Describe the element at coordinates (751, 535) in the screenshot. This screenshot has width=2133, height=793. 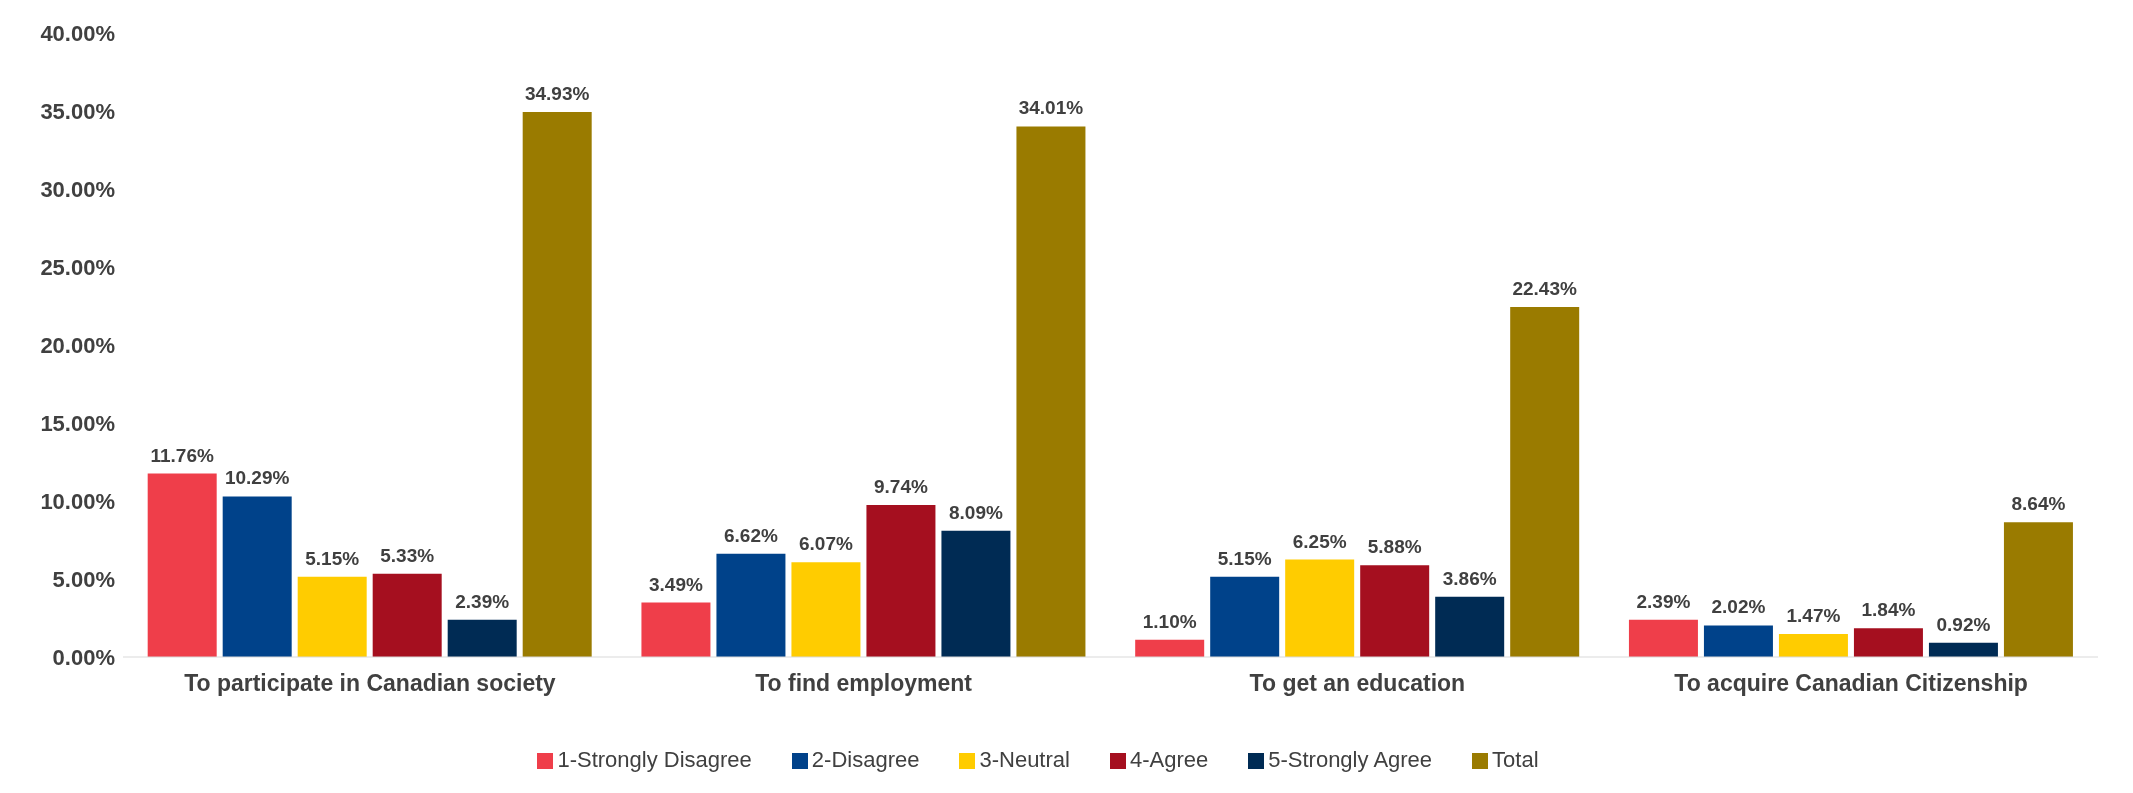
I see `data-label: 6.62%` at that location.